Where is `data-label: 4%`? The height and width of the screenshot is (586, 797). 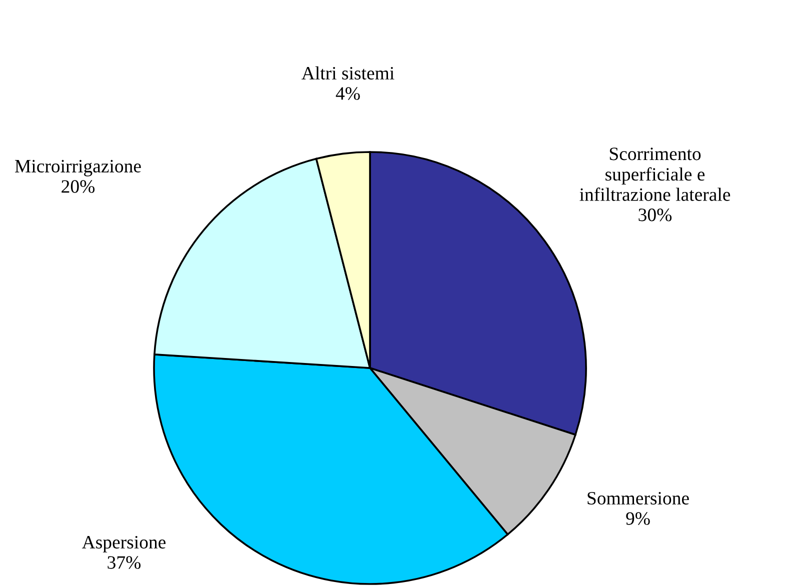 data-label: 4% is located at coordinates (348, 93).